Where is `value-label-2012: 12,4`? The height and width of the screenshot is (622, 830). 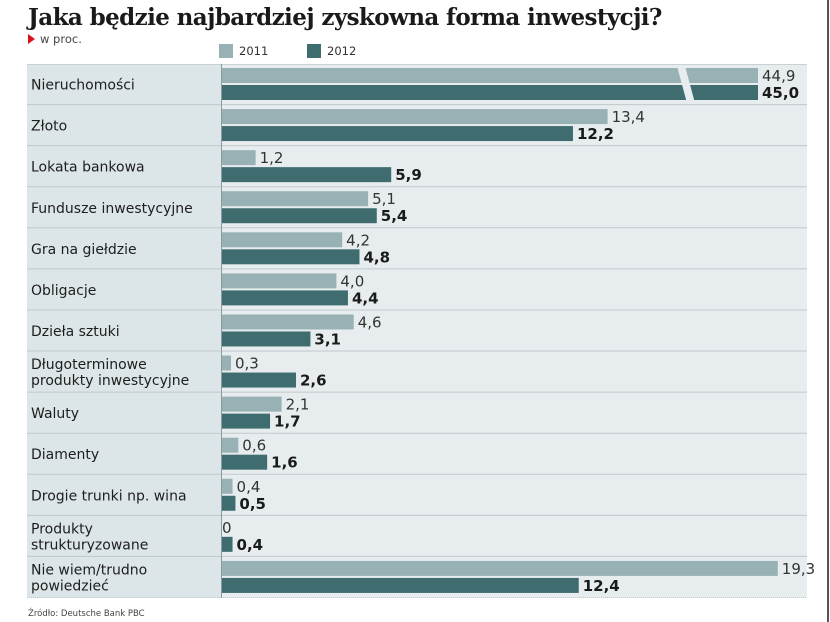 value-label-2012: 12,4 is located at coordinates (601, 586).